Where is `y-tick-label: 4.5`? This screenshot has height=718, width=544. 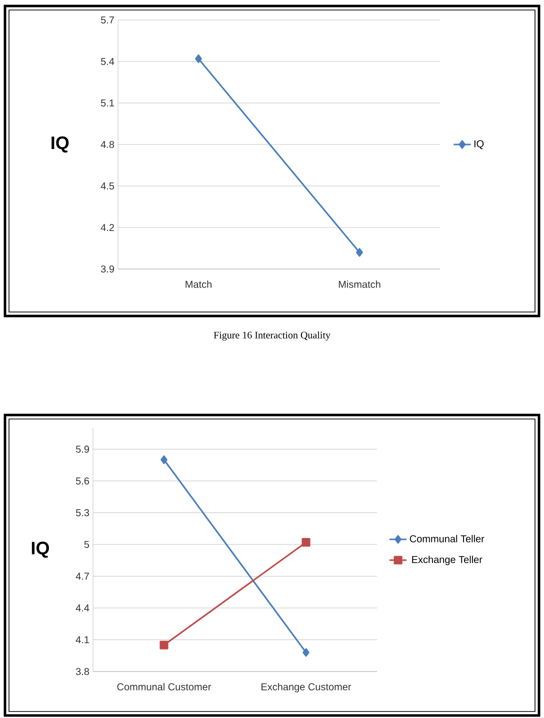
y-tick-label: 4.5 is located at coordinates (107, 186).